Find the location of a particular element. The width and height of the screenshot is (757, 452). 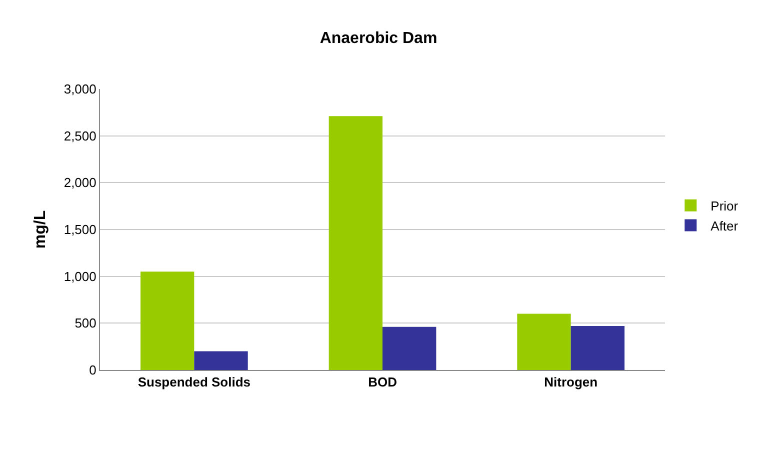

y-tick-label: 3,000 is located at coordinates (80, 89).